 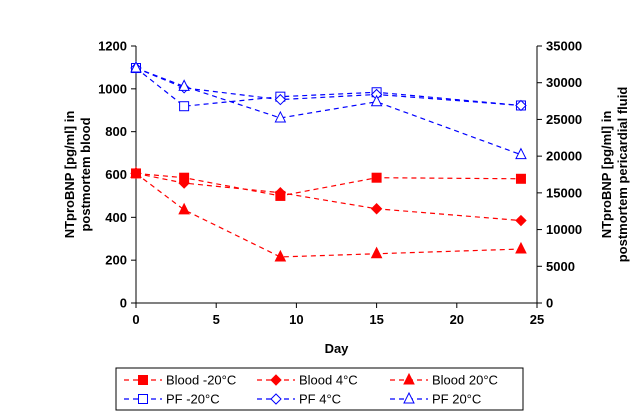 I want to click on legend-box, so click(x=319, y=389).